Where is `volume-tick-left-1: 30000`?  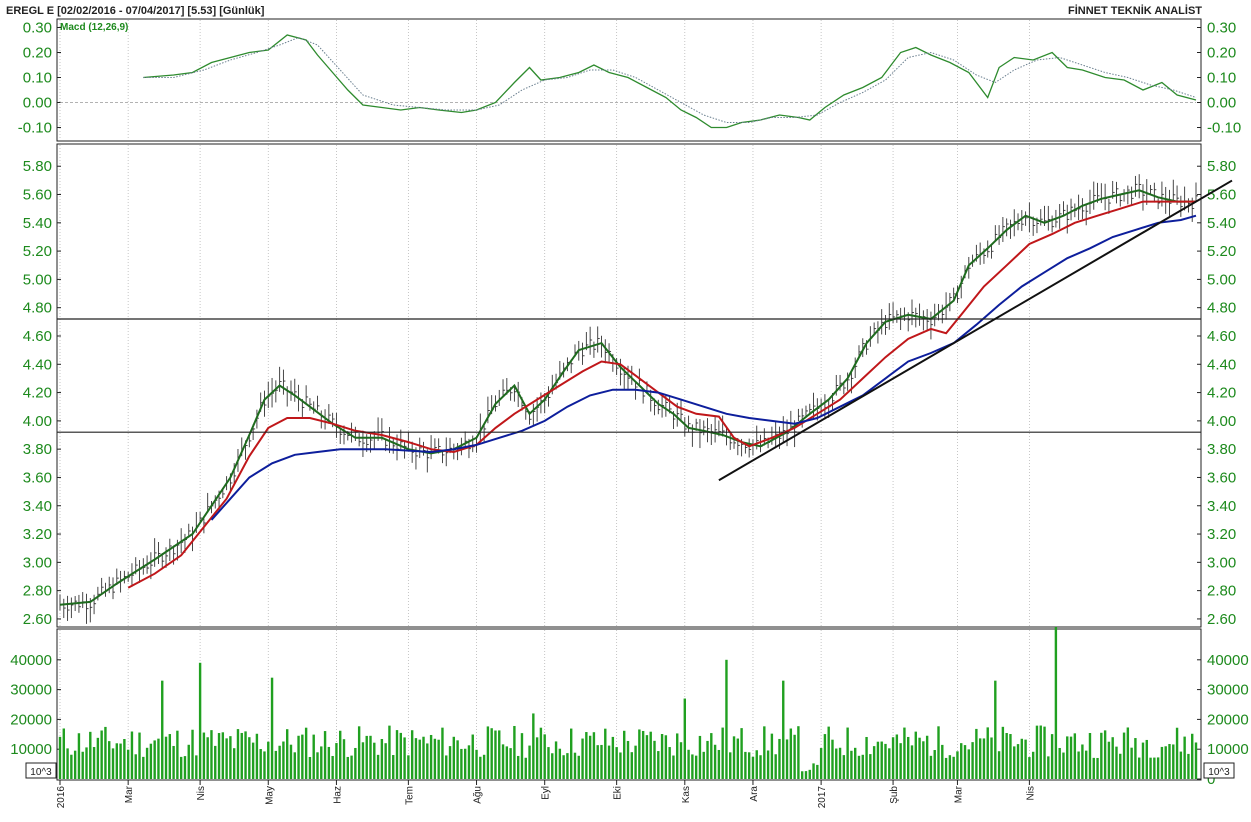 volume-tick-left-1: 30000 is located at coordinates (31, 690).